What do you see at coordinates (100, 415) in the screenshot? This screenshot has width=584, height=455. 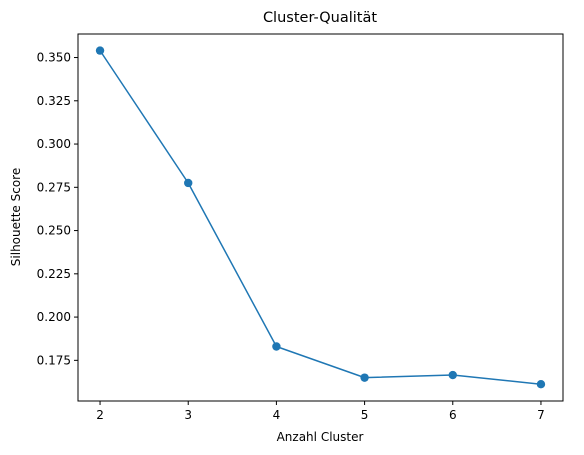 I see `x-tick-label: 2` at bounding box center [100, 415].